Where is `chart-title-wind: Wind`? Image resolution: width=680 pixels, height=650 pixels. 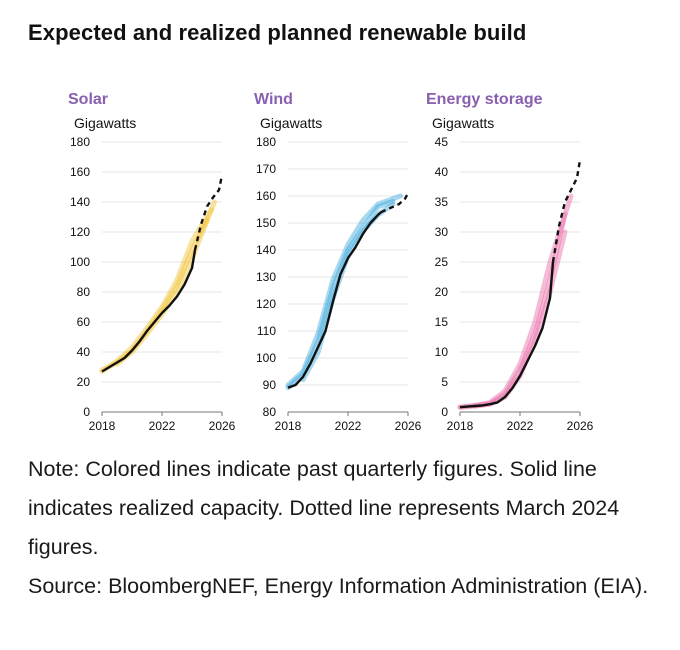
chart-title-wind: Wind is located at coordinates (273, 99).